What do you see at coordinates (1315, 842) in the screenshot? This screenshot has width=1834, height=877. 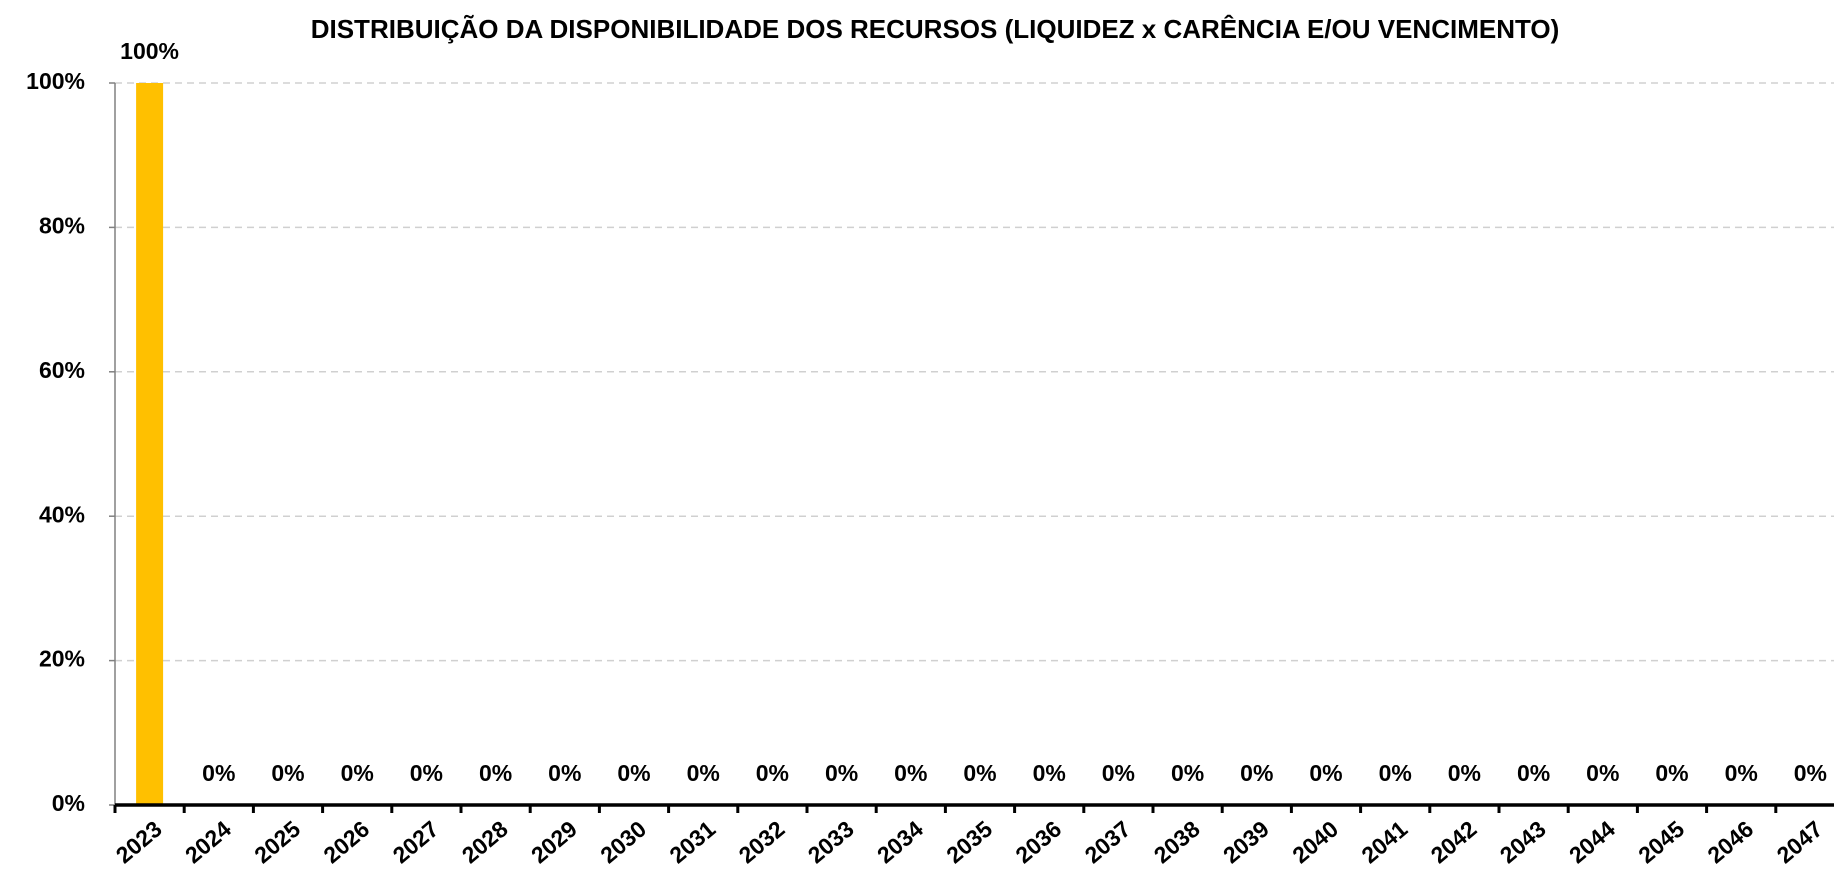 I see `x-tick-label: 2040` at bounding box center [1315, 842].